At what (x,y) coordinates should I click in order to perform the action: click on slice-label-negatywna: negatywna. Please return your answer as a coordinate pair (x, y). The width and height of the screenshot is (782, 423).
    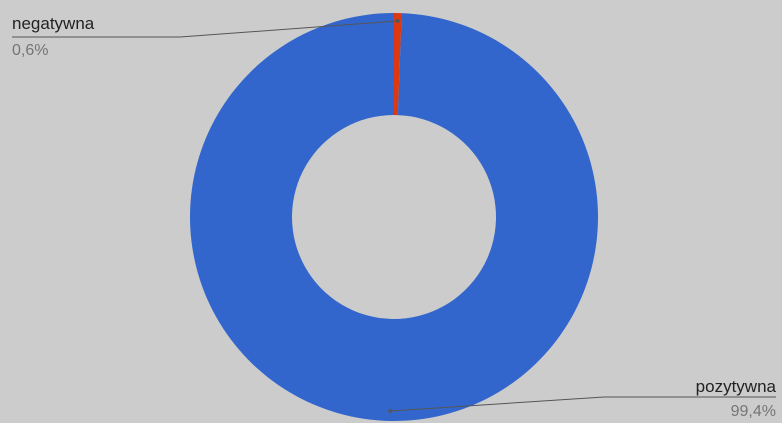
    Looking at the image, I should click on (53, 23).